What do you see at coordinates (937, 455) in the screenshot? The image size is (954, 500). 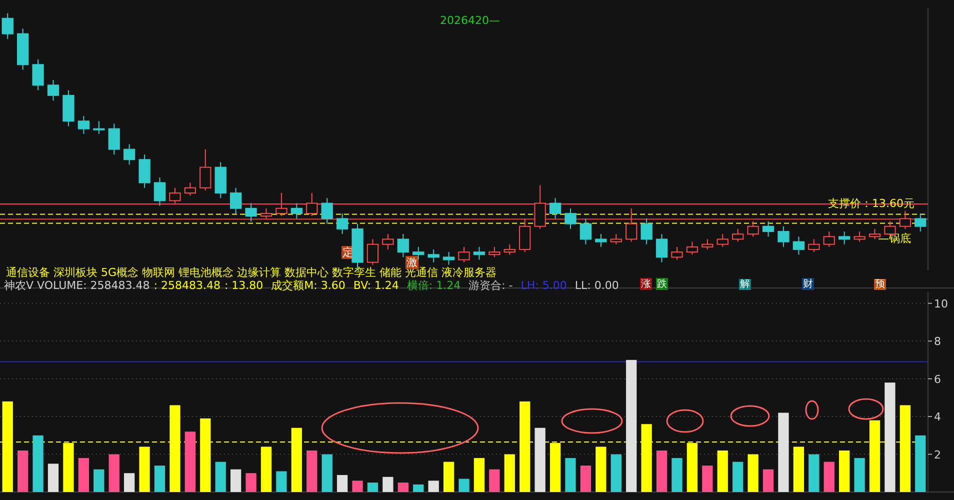 I see `y-tick-label: 2` at bounding box center [937, 455].